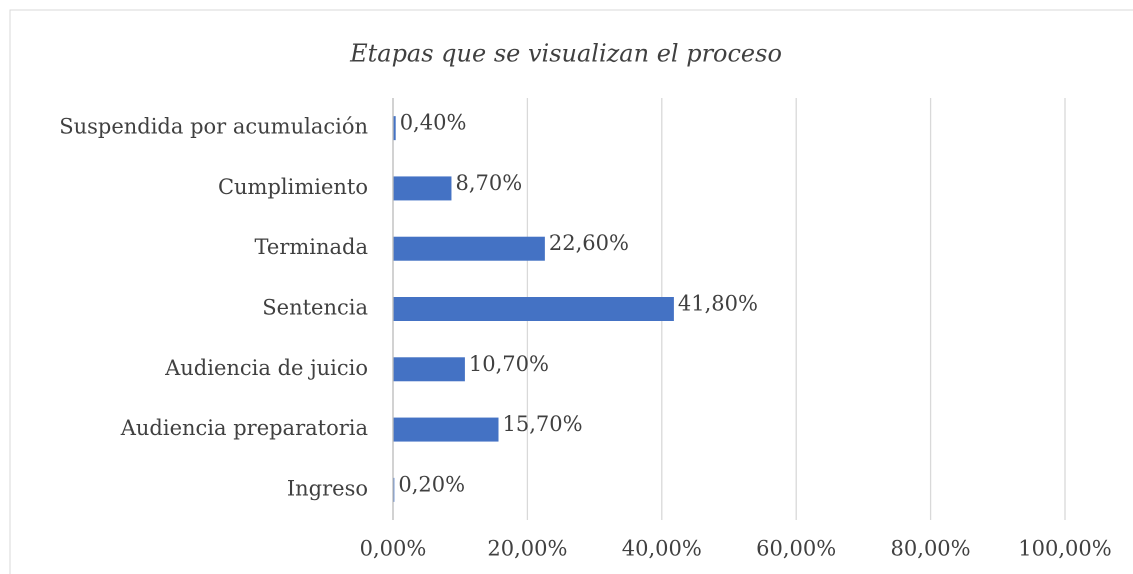 The height and width of the screenshot is (574, 1133). I want to click on x-tick-label: 80,00%, so click(931, 549).